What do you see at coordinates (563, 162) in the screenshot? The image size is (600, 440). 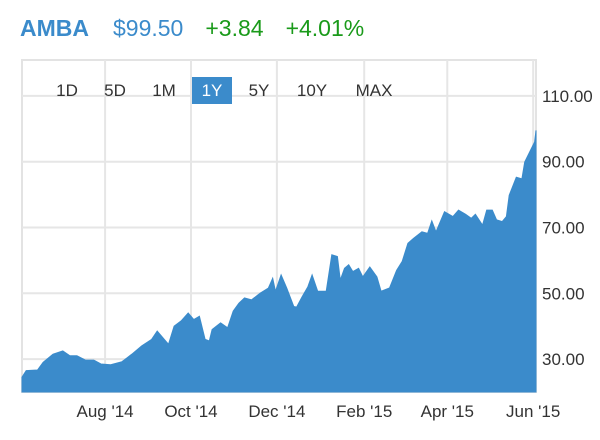 I see `y-tick-label: 90.00` at bounding box center [563, 162].